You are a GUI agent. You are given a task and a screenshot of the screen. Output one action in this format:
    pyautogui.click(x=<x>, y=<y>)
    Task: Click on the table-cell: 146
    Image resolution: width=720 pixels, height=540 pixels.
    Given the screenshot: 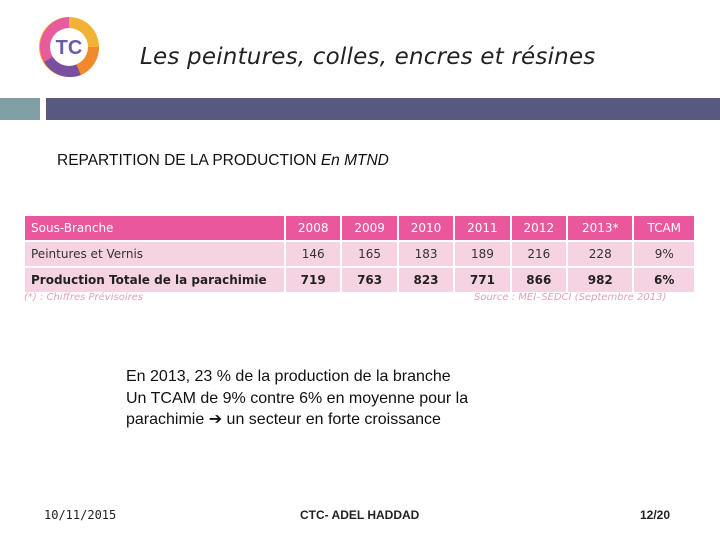 What is the action you would take?
    pyautogui.click(x=313, y=254)
    